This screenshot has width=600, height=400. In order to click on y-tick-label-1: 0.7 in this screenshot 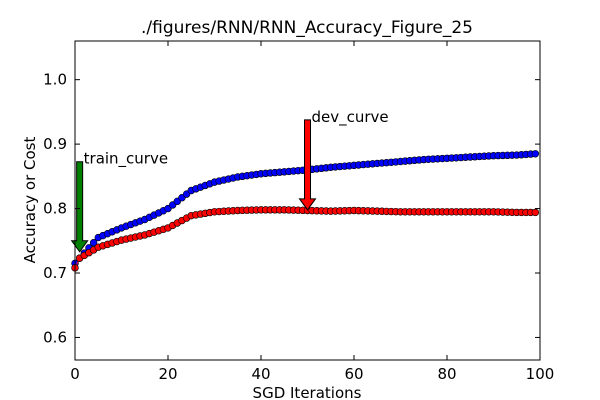, I will do `click(55, 273)`.